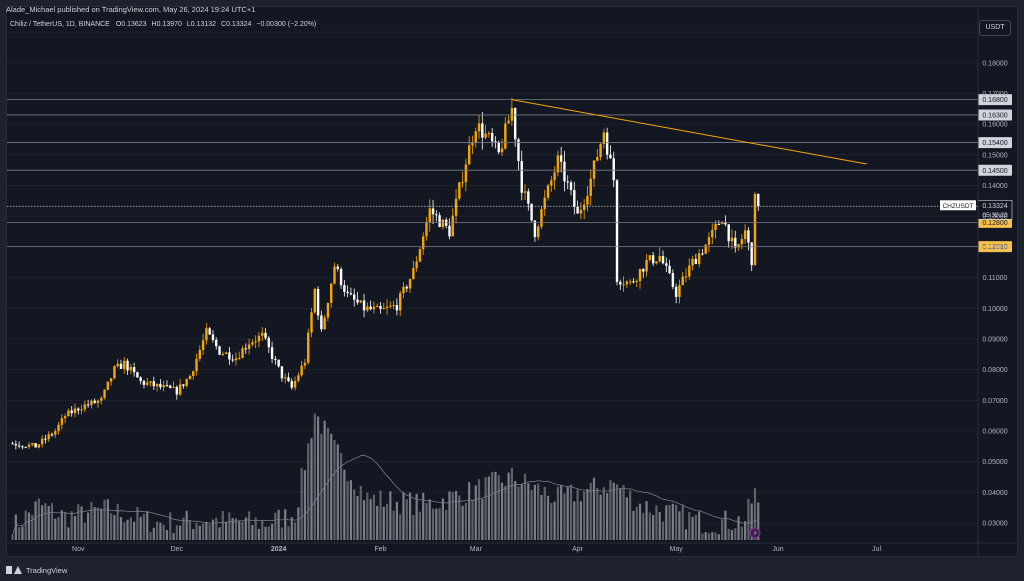 Image resolution: width=1024 pixels, height=581 pixels. I want to click on y-axis-tick-label: 0.05000, so click(994, 462).